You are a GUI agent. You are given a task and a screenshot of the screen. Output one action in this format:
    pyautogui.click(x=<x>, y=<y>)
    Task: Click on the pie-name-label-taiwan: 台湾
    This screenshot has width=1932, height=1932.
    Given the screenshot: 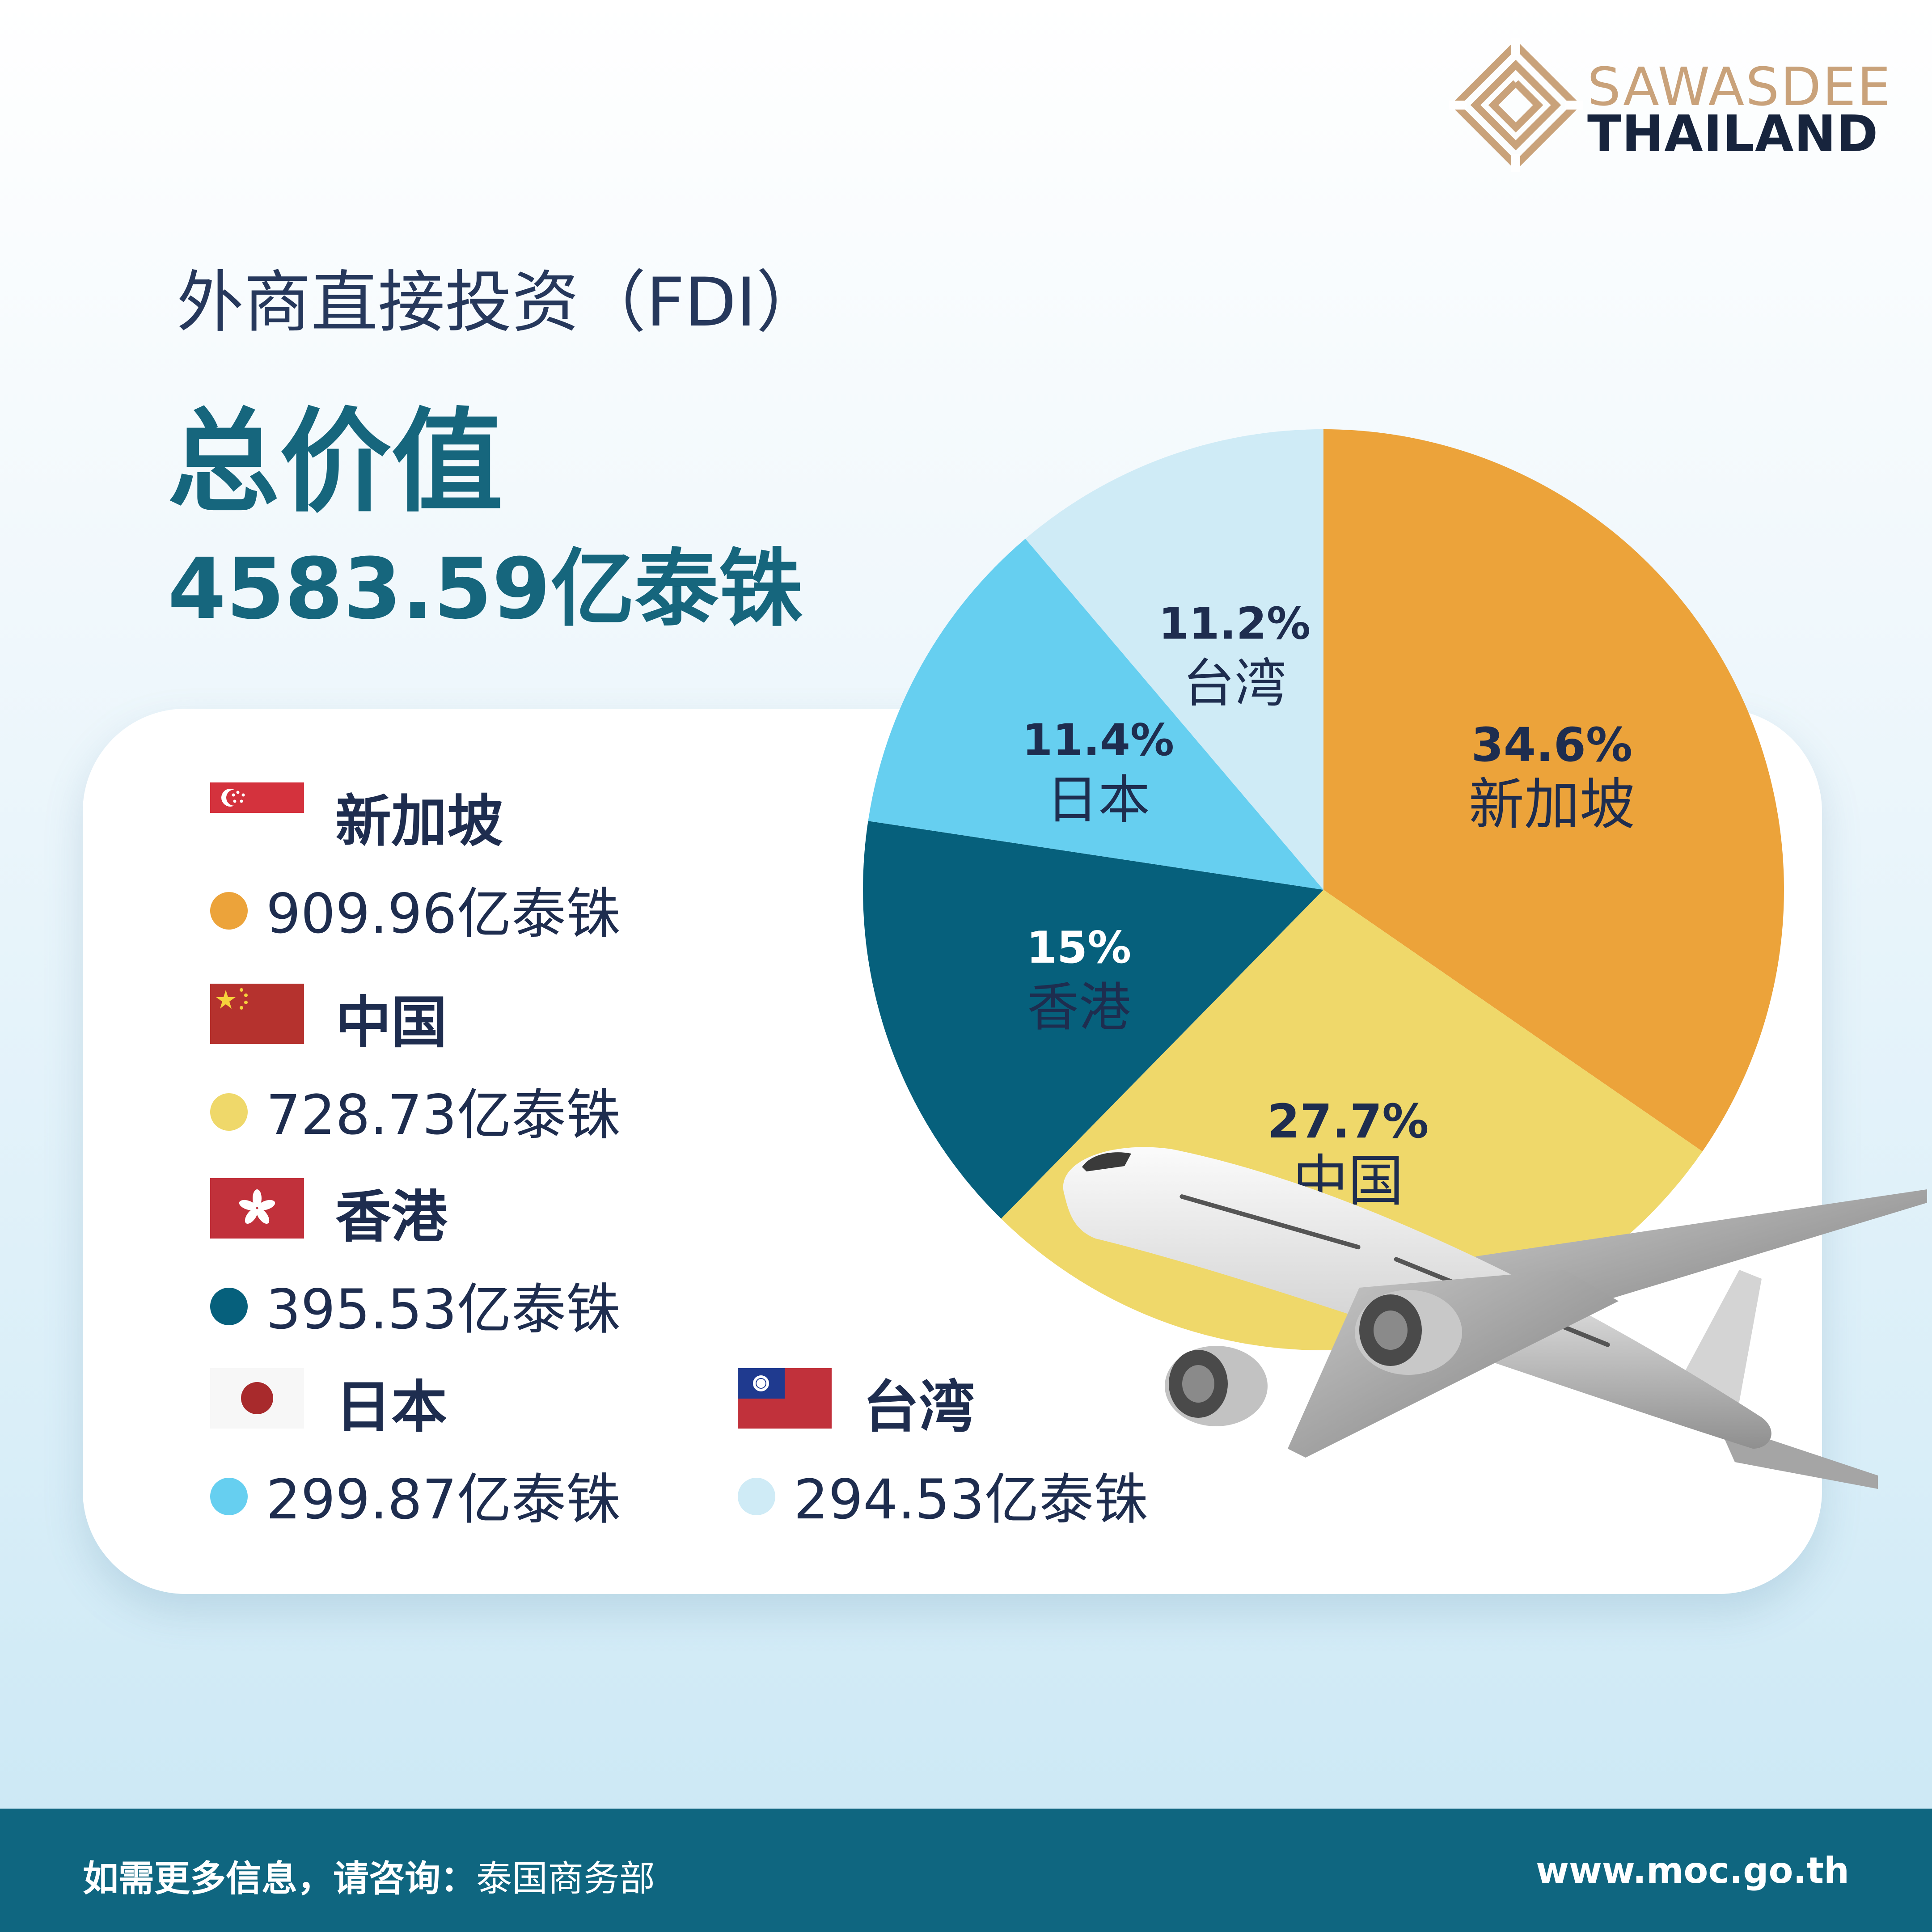 What is the action you would take?
    pyautogui.click(x=1234, y=684)
    